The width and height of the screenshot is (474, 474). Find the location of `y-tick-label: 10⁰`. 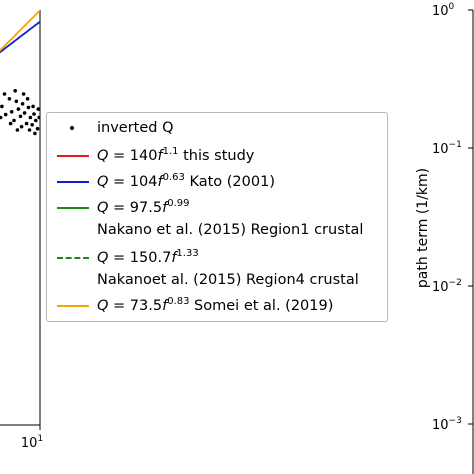

y-tick-label: 10⁰ is located at coordinates (443, 10).